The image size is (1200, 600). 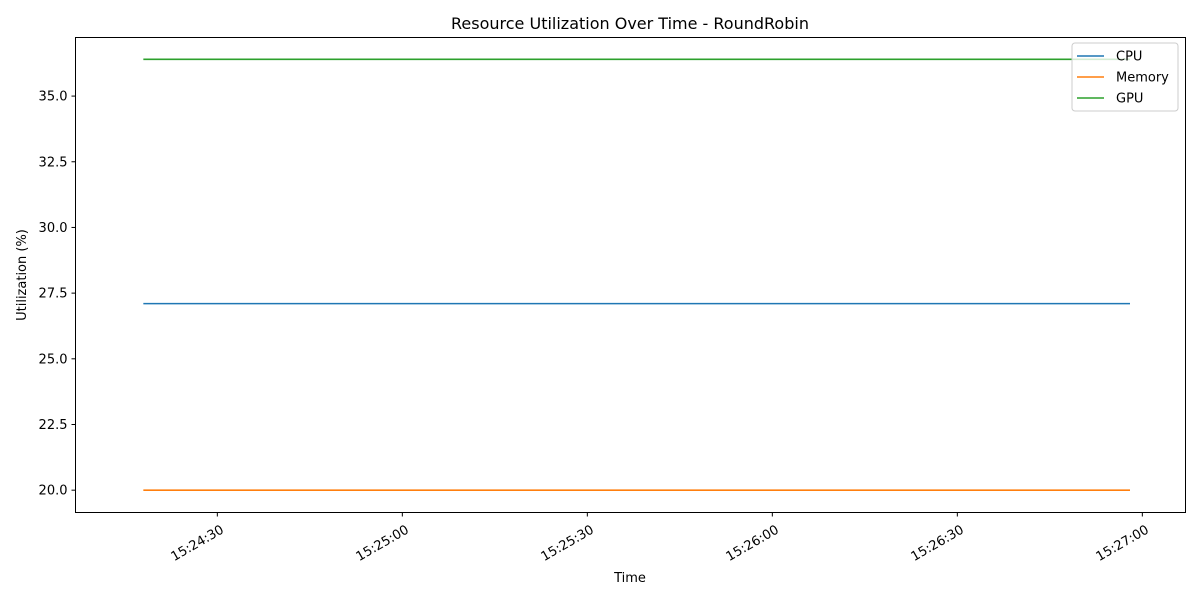 I want to click on y-tick-label: 32.5, so click(x=53, y=162).